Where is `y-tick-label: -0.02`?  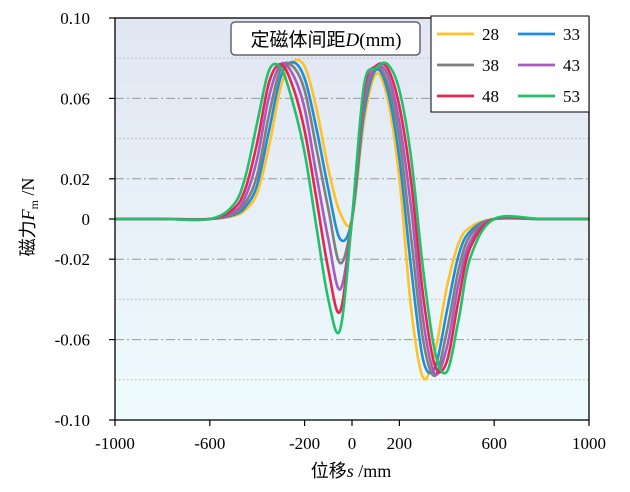
y-tick-label: -0.02 is located at coordinates (72, 259).